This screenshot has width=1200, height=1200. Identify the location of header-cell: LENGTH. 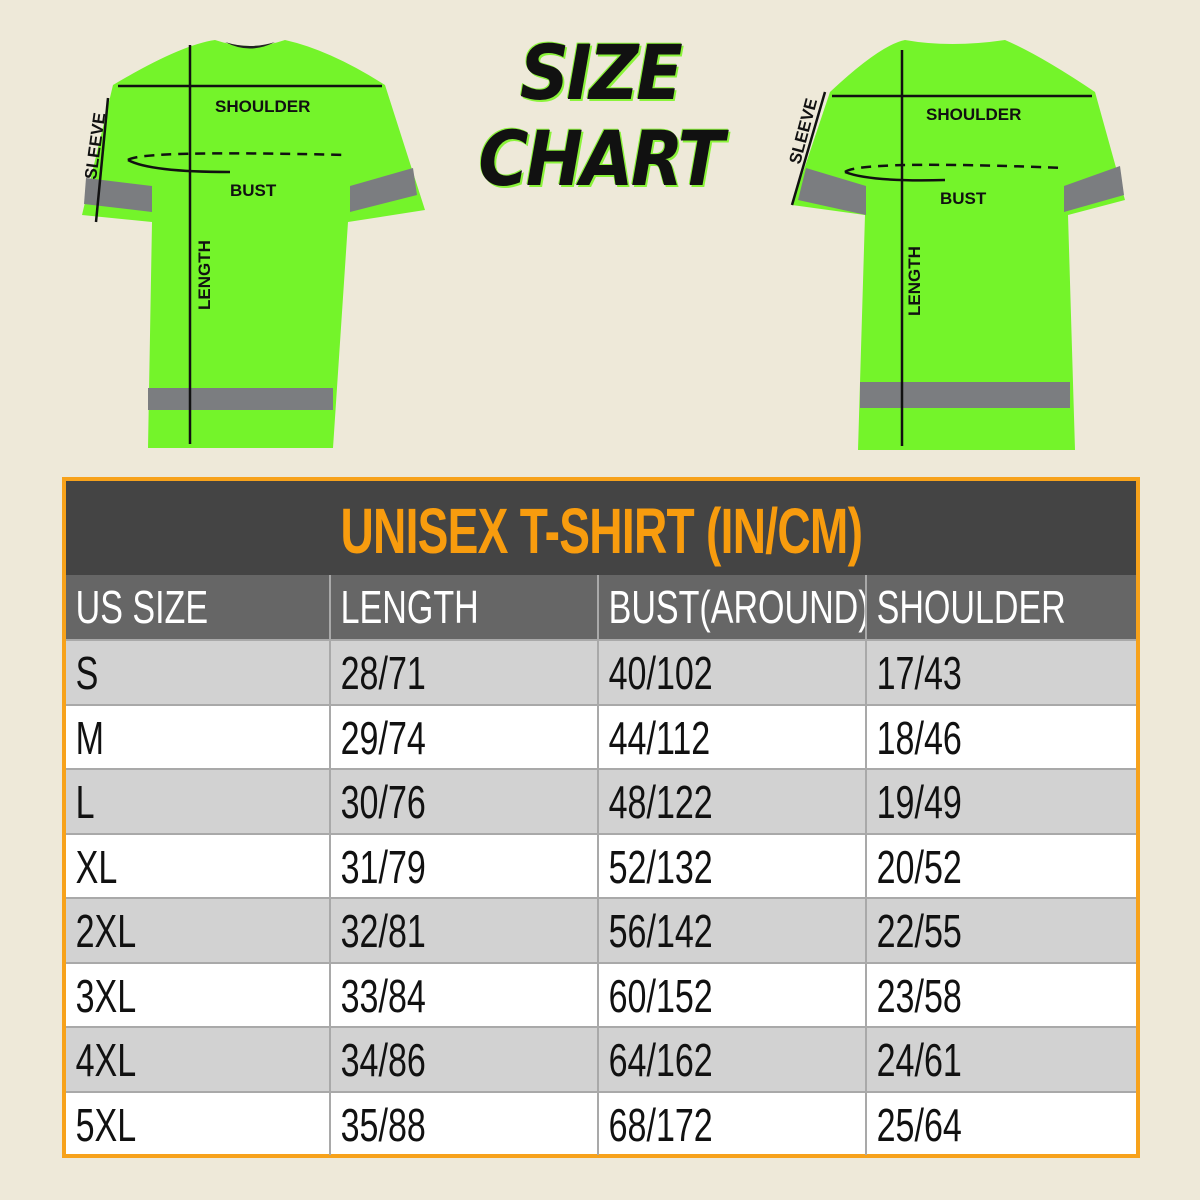
(463, 607).